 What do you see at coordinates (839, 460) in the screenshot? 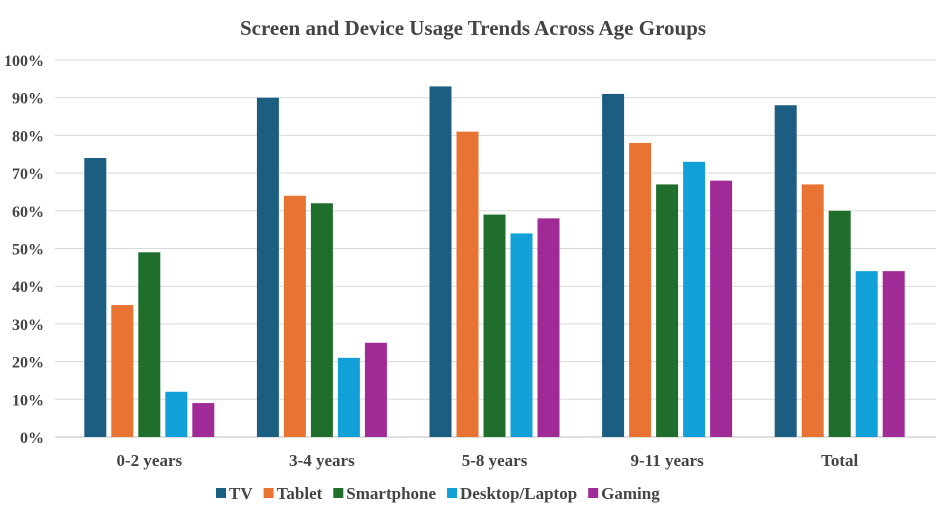
I see `x-tick-label: Total` at bounding box center [839, 460].